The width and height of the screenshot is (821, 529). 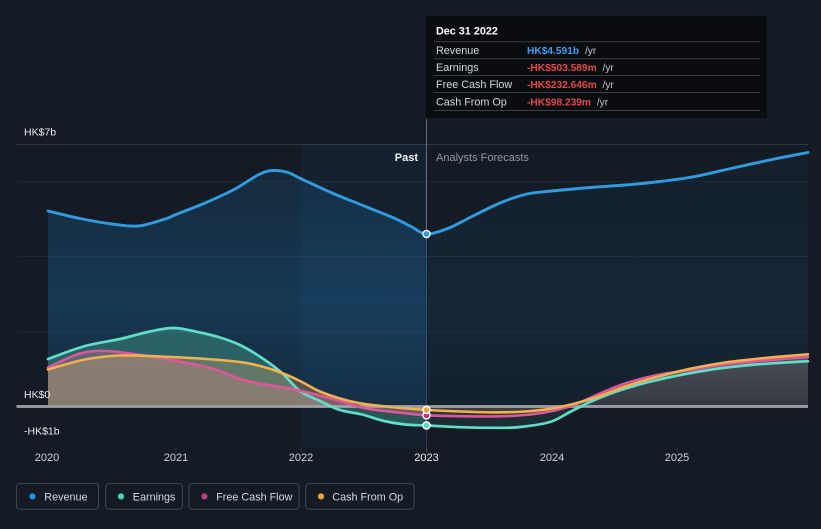 I want to click on svg-text: HK$7b, so click(x=40, y=133).